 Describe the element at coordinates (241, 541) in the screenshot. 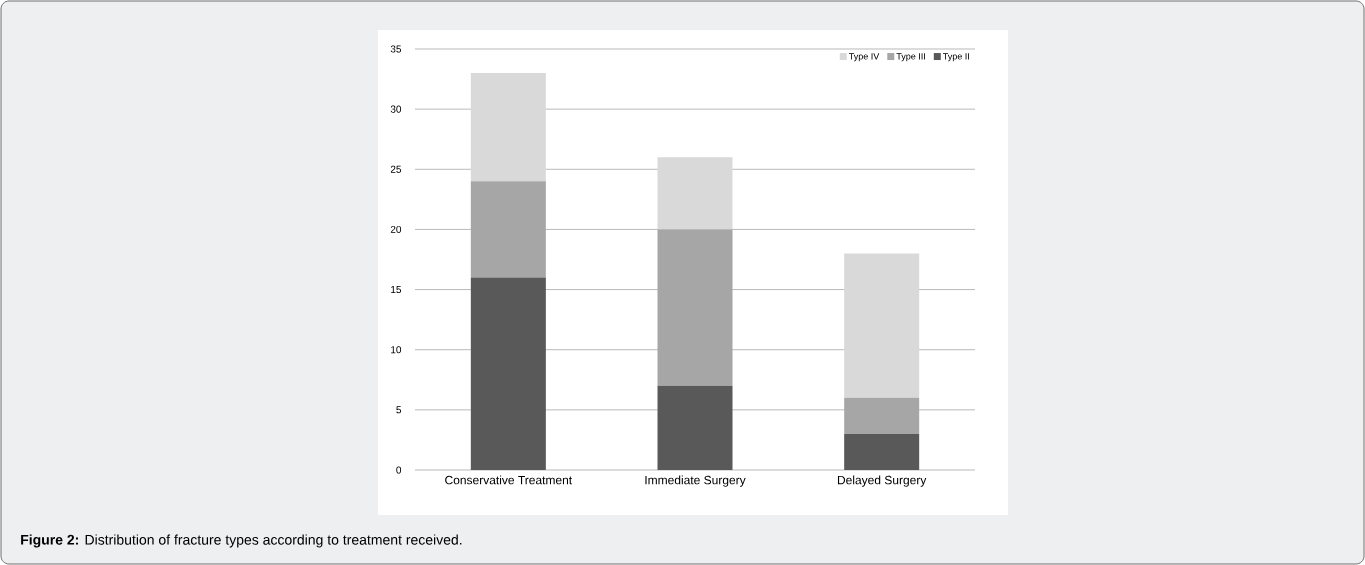

I see `text: Figure 2: Distribution of fracture types according to treatment received.` at that location.